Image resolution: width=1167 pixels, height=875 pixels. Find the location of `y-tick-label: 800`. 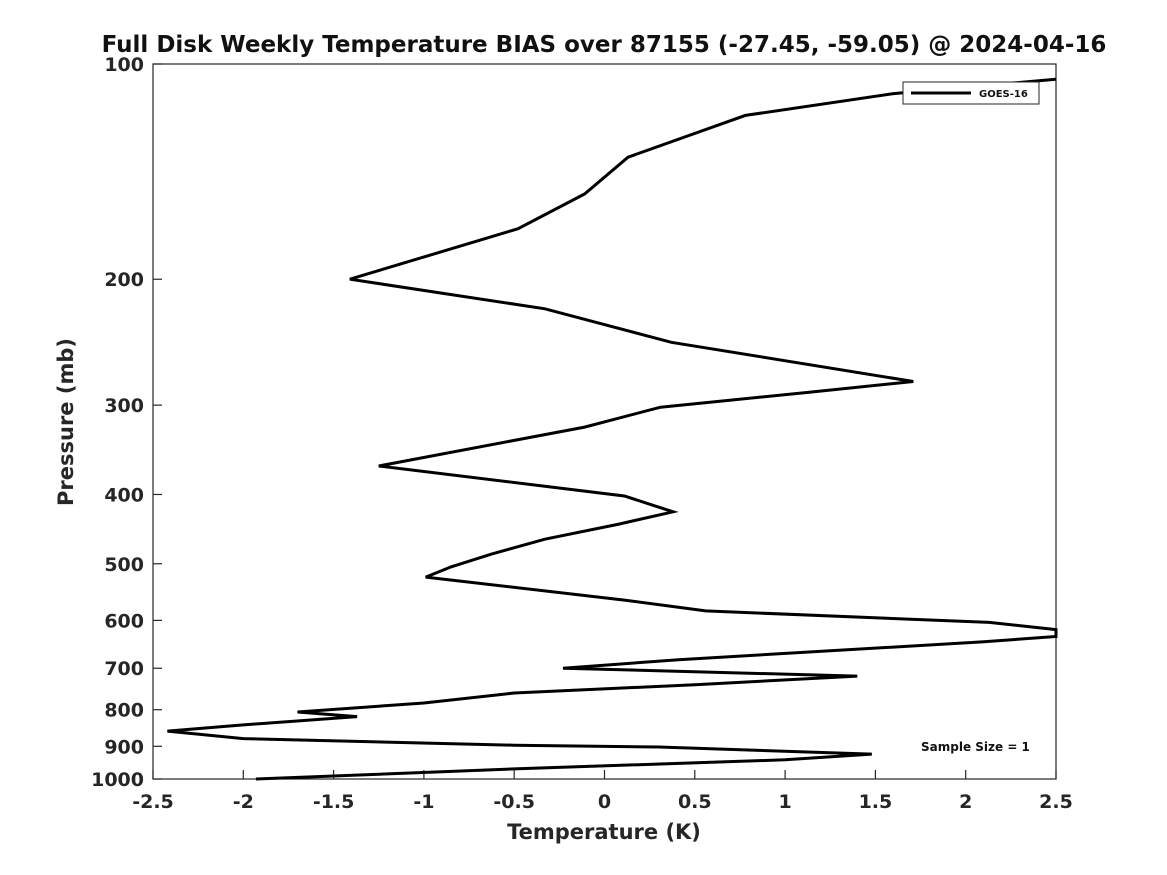

y-tick-label: 800 is located at coordinates (124, 711).